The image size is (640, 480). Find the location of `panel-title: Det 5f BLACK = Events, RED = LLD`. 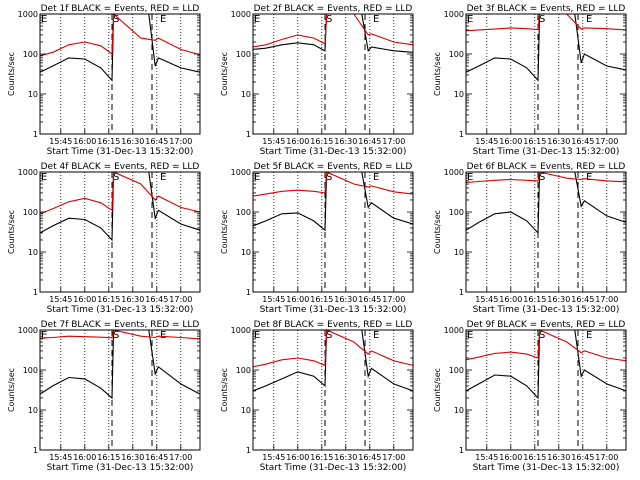

panel-title: Det 5f BLACK = Events, RED = LLD is located at coordinates (333, 167).